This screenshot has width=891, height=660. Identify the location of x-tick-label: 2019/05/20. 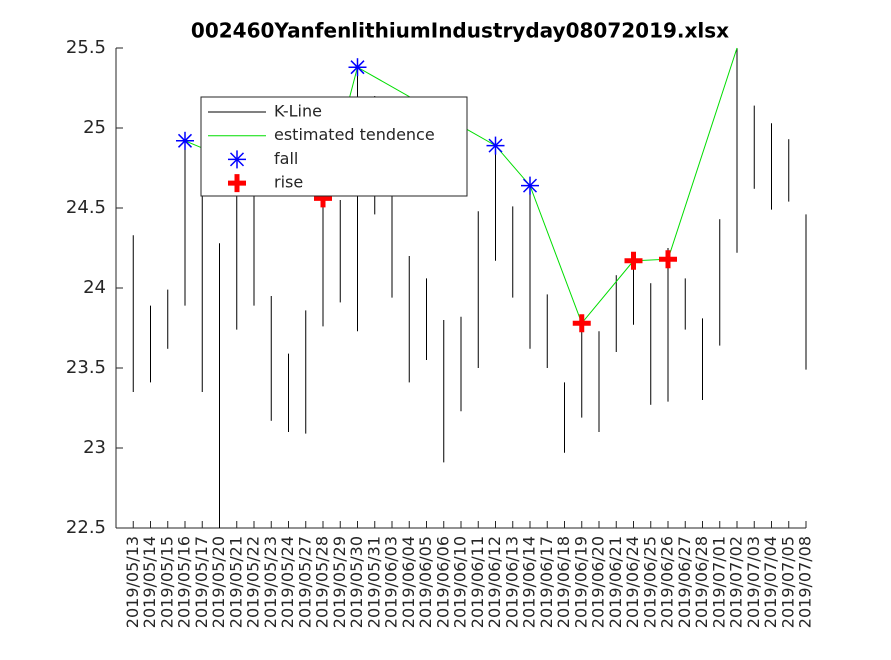
(218, 582).